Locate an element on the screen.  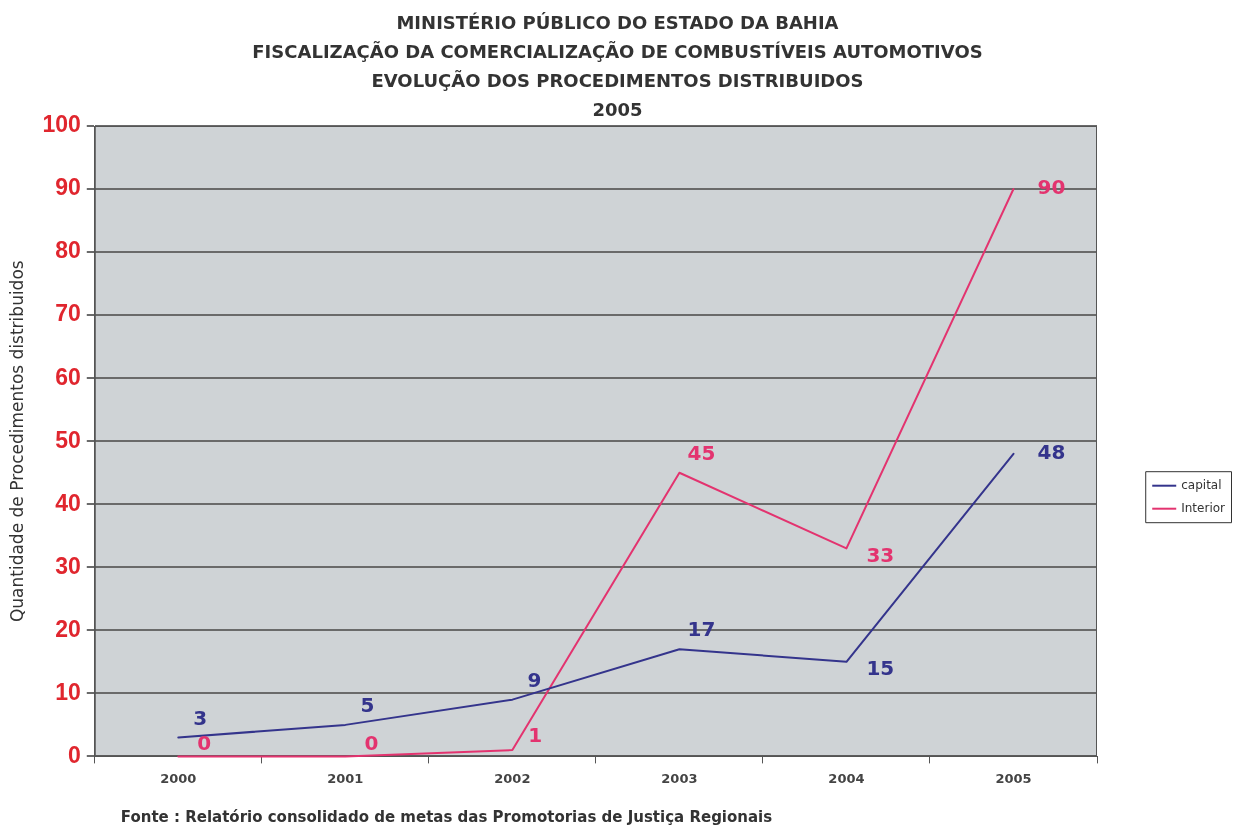
x-tick-label: 2001 is located at coordinates (345, 778).